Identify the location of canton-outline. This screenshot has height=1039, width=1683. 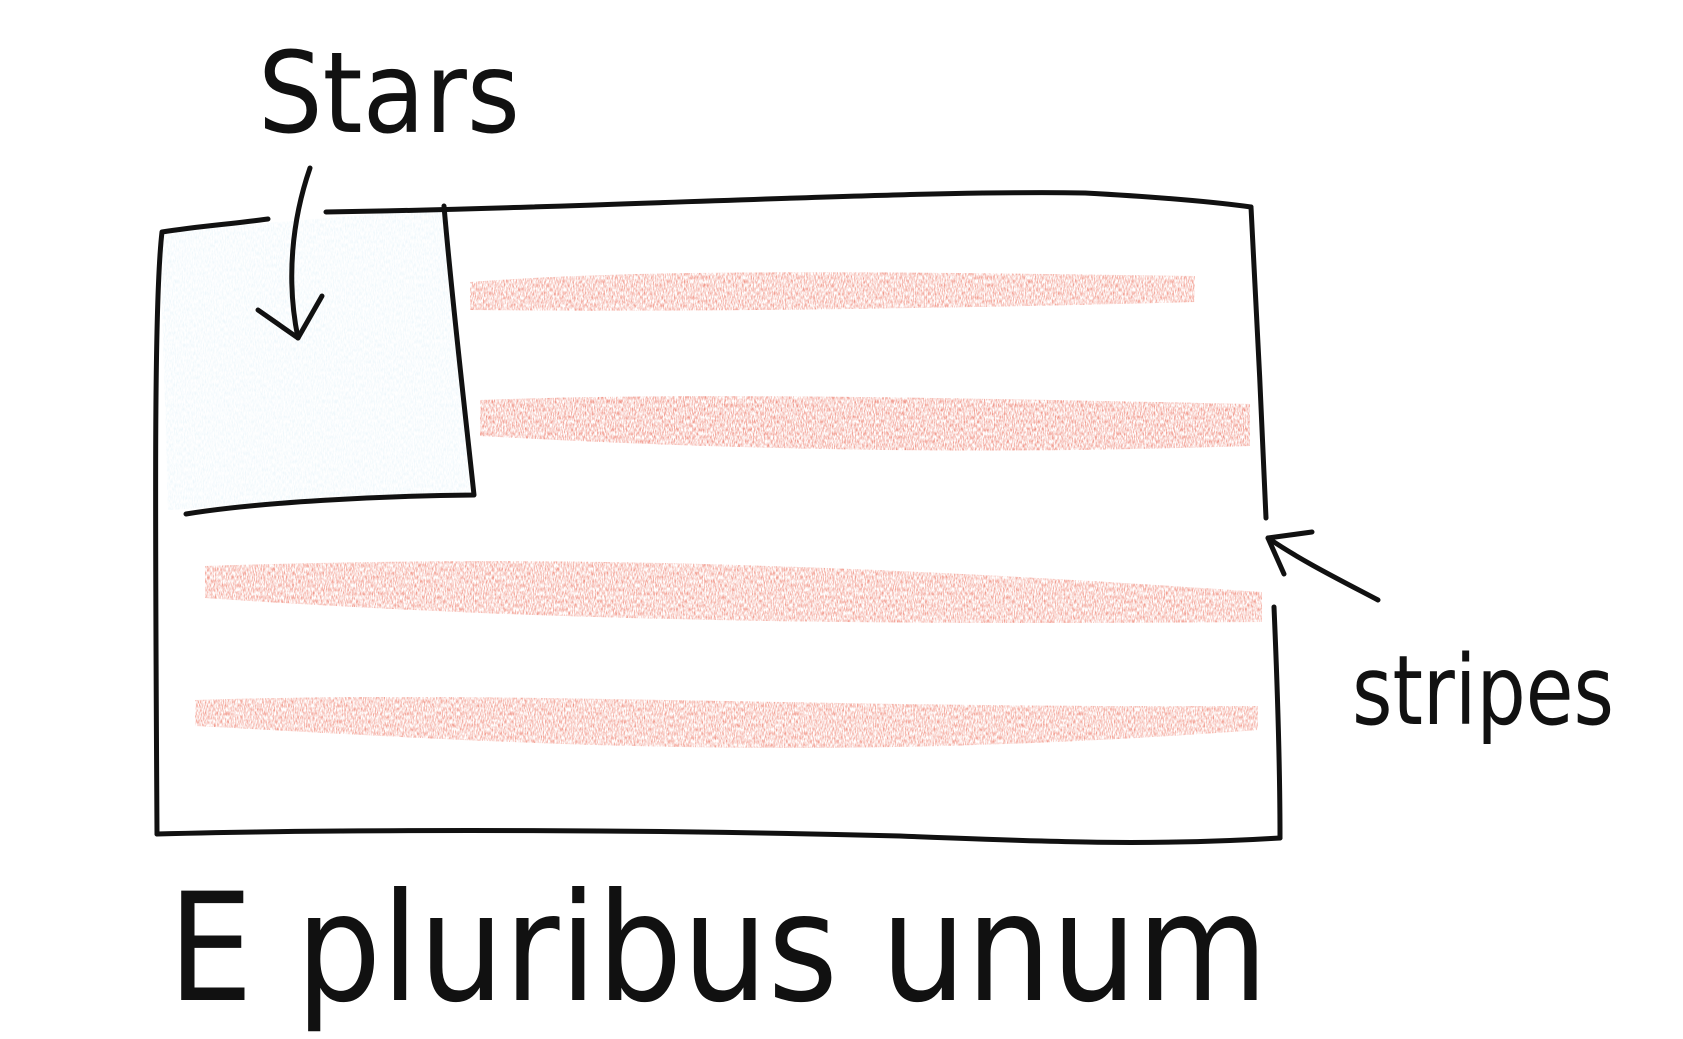
(330, 360).